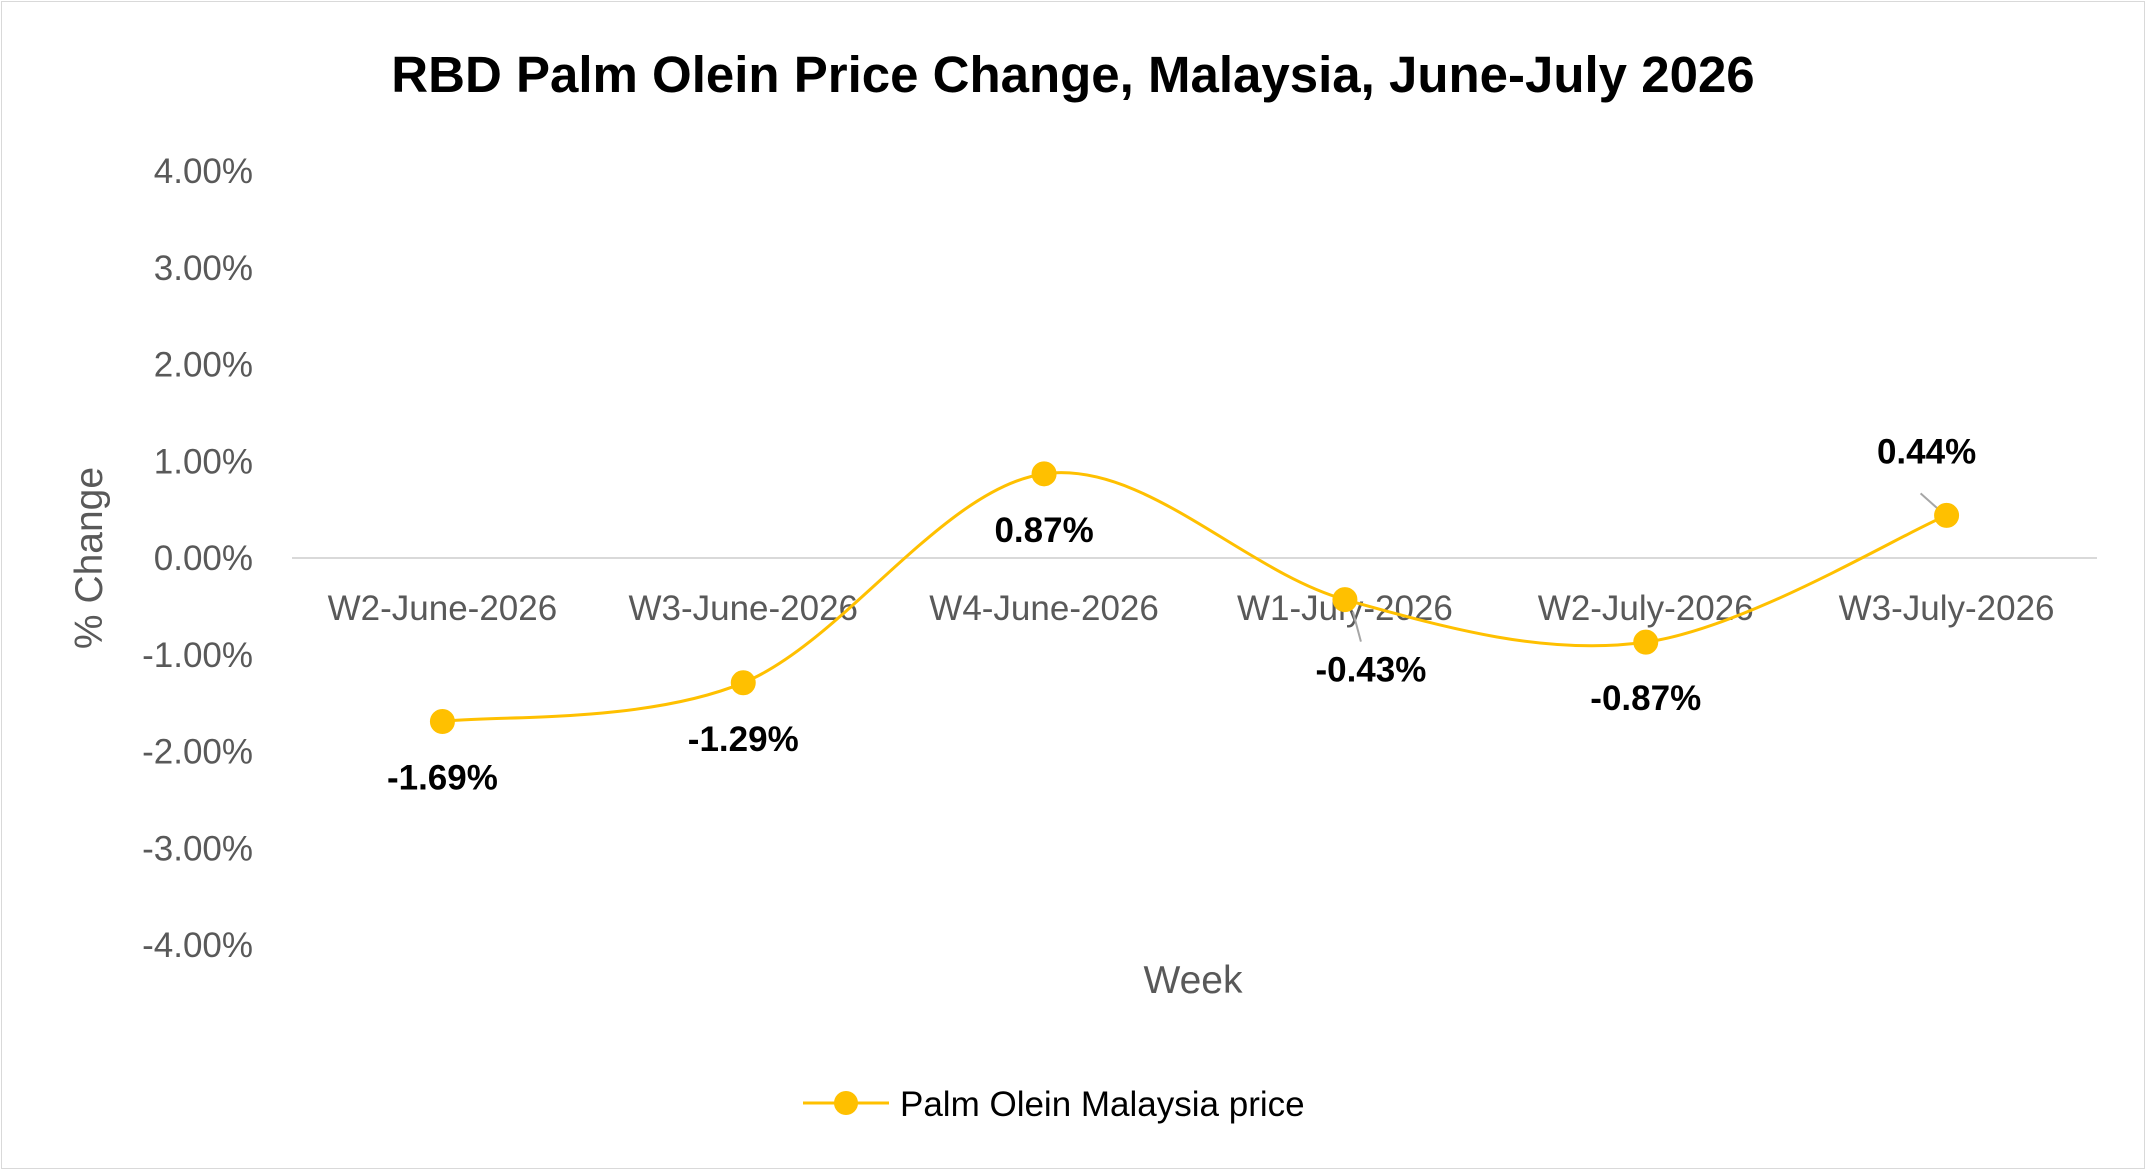 The height and width of the screenshot is (1172, 2148). Describe the element at coordinates (197, 848) in the screenshot. I see `y-tick-label: -3.00%` at that location.